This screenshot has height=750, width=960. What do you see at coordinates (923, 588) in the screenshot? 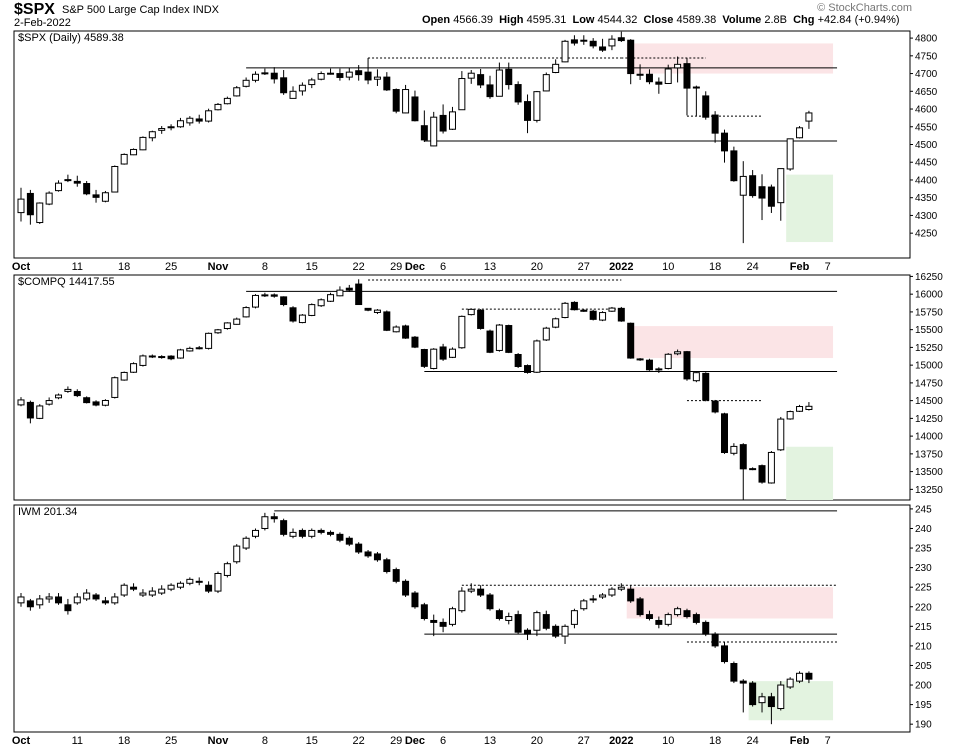
I see `y-tick-label: 225` at bounding box center [923, 588].